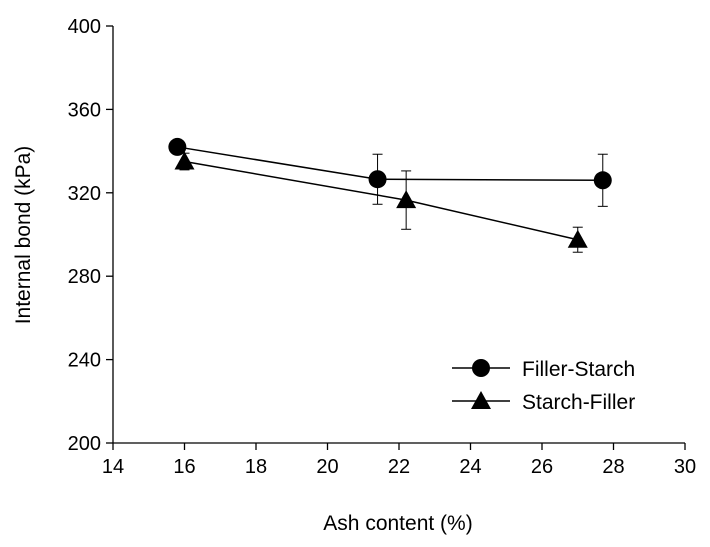 The height and width of the screenshot is (547, 710). I want to click on legend-item-filler-starch: Filler-Starch, so click(543, 369).